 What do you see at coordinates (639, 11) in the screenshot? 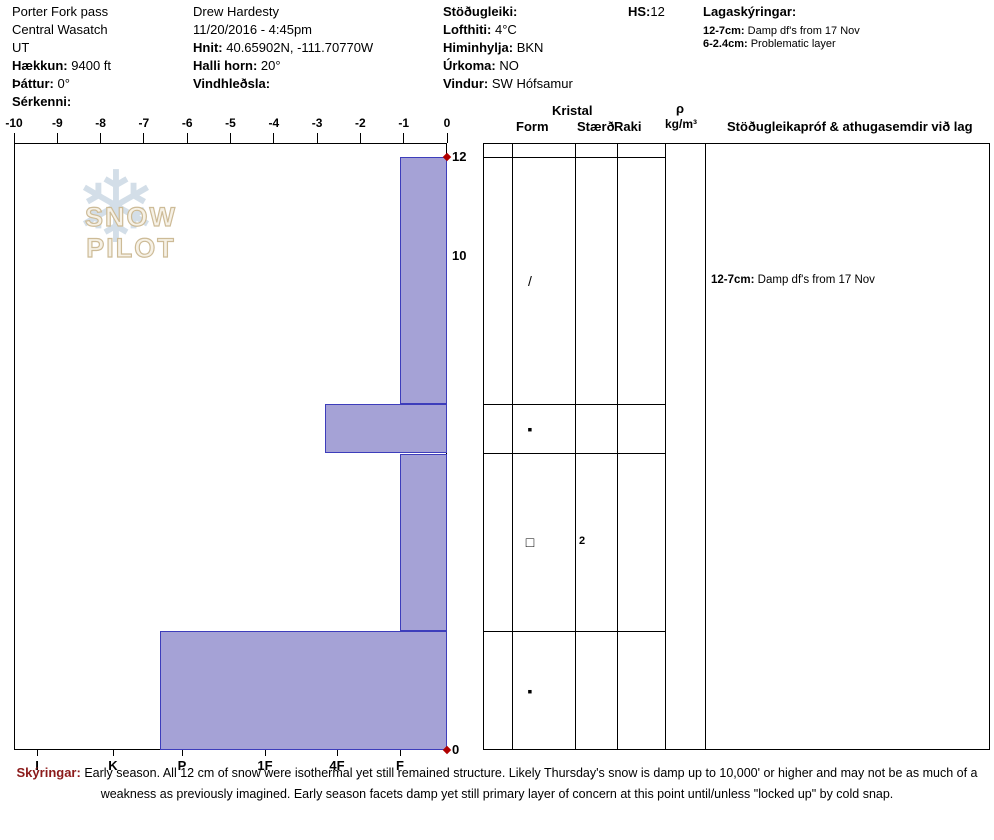
I see `snow-height-label: HS:` at bounding box center [639, 11].